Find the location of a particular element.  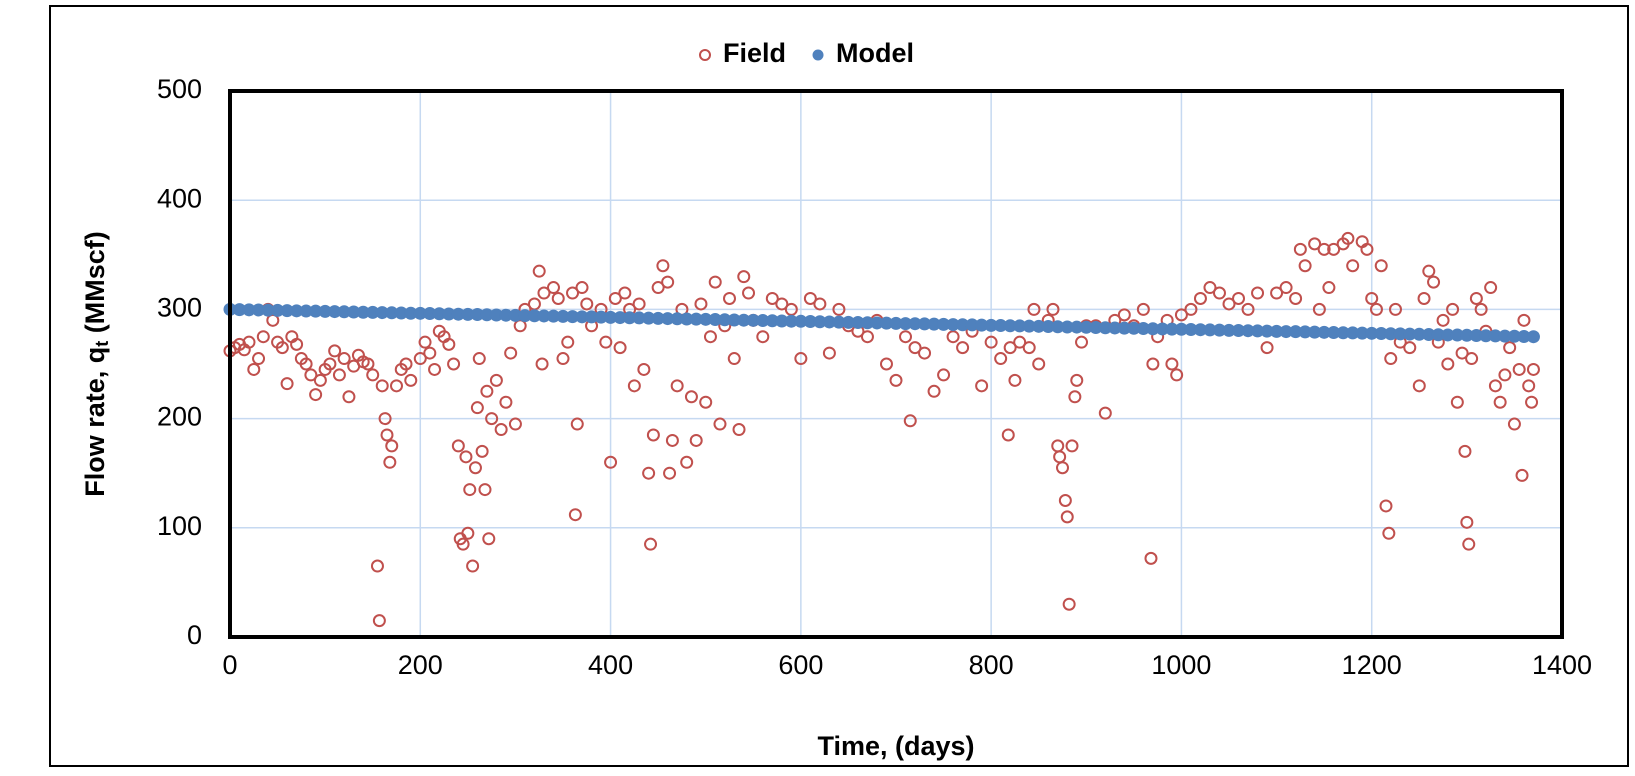

y-label-sub: t is located at coordinates (102, 344).